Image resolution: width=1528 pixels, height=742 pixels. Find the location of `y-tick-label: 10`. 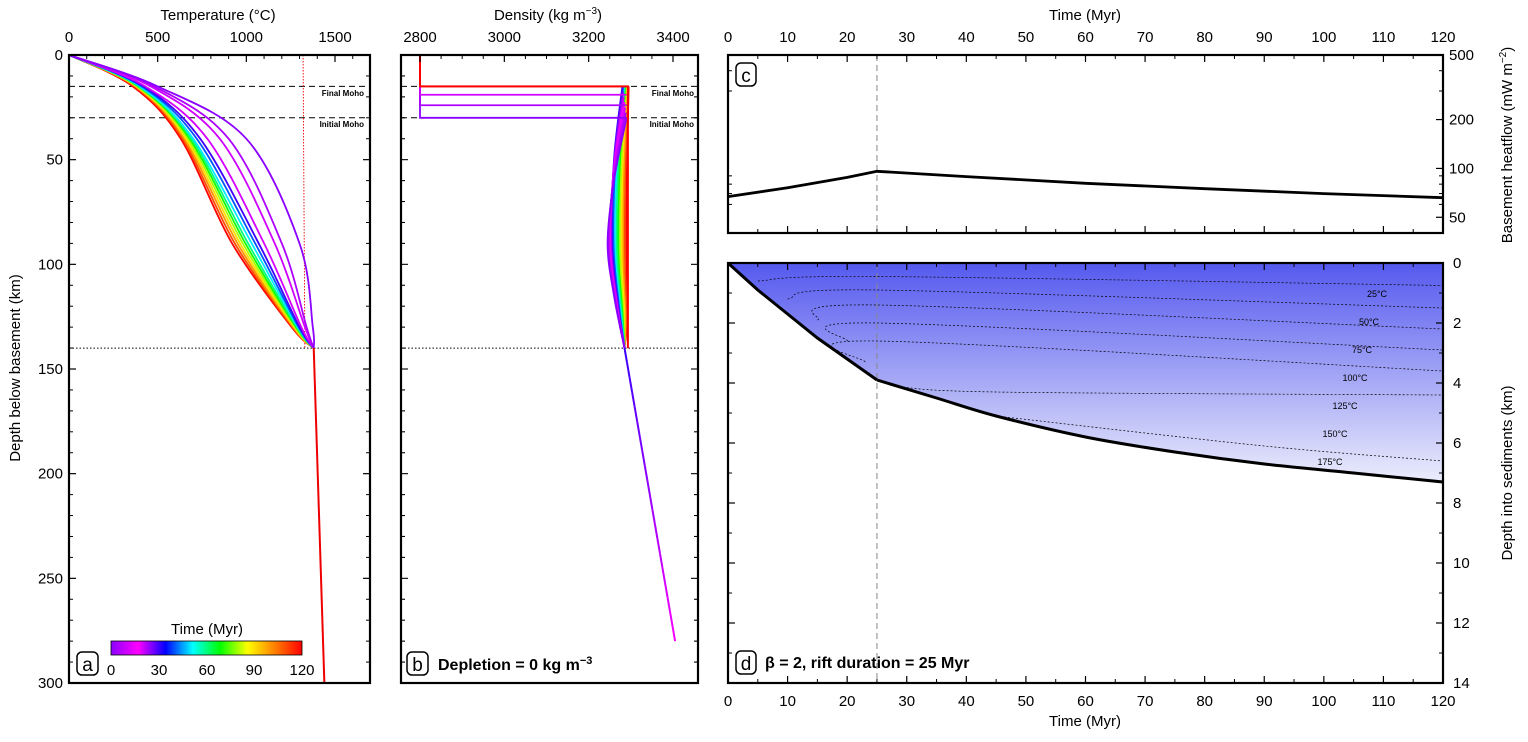

y-tick-label: 10 is located at coordinates (1461, 563).